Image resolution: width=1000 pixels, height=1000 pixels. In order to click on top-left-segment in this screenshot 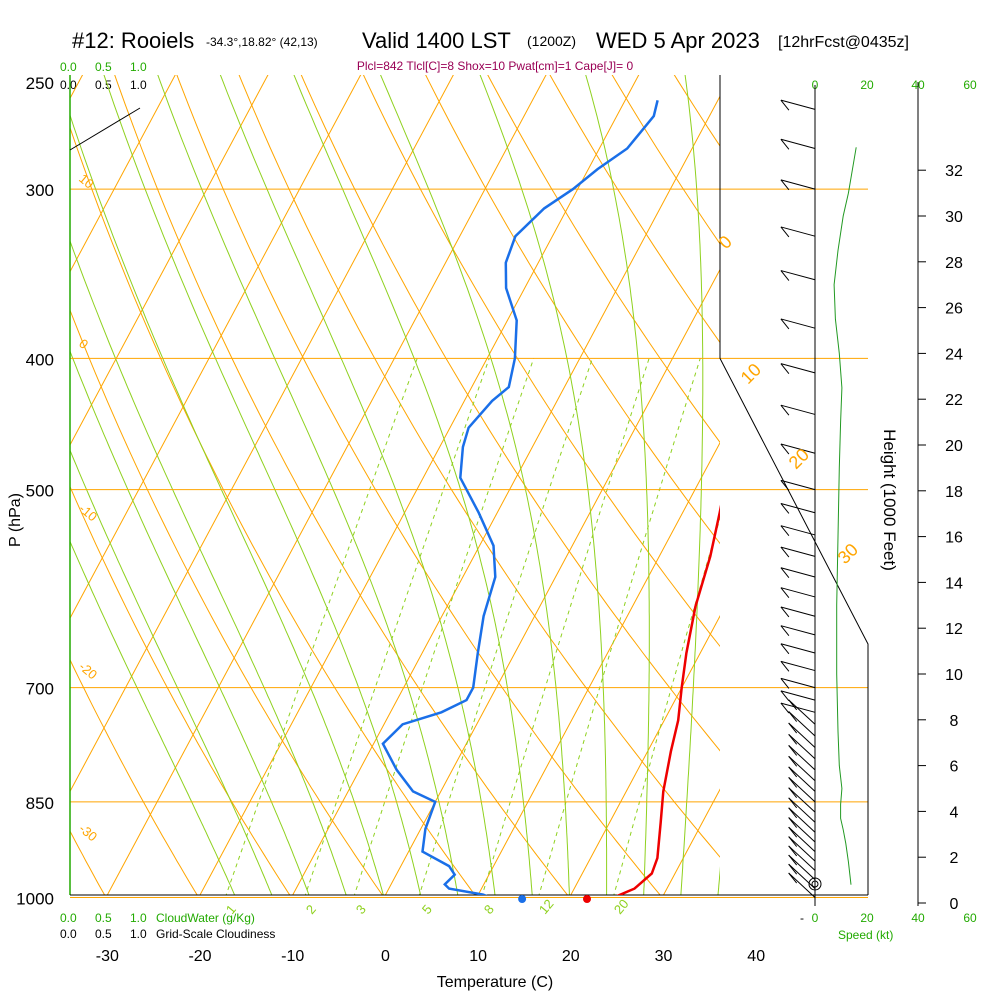, I will do `click(105, 129)`.